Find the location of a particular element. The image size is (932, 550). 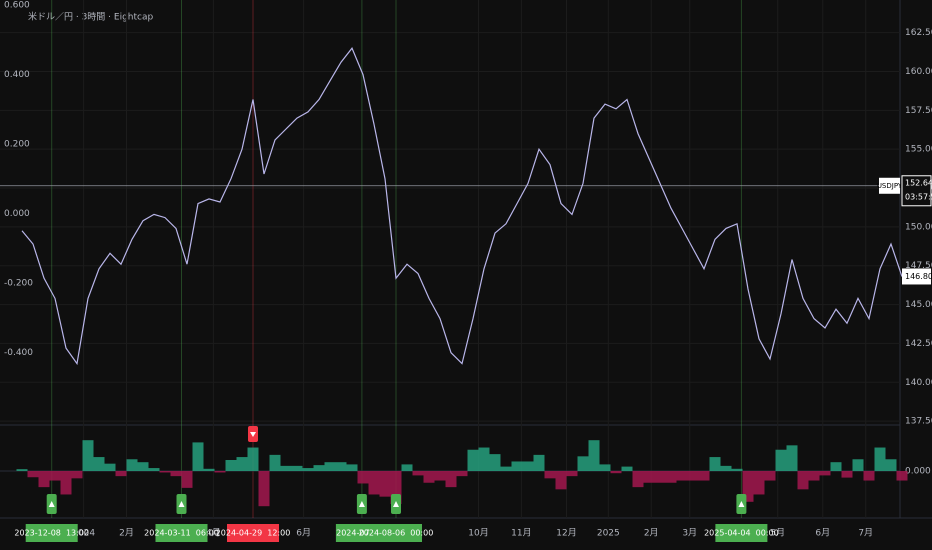

countdown-label: 03:57:56 is located at coordinates (918, 196).